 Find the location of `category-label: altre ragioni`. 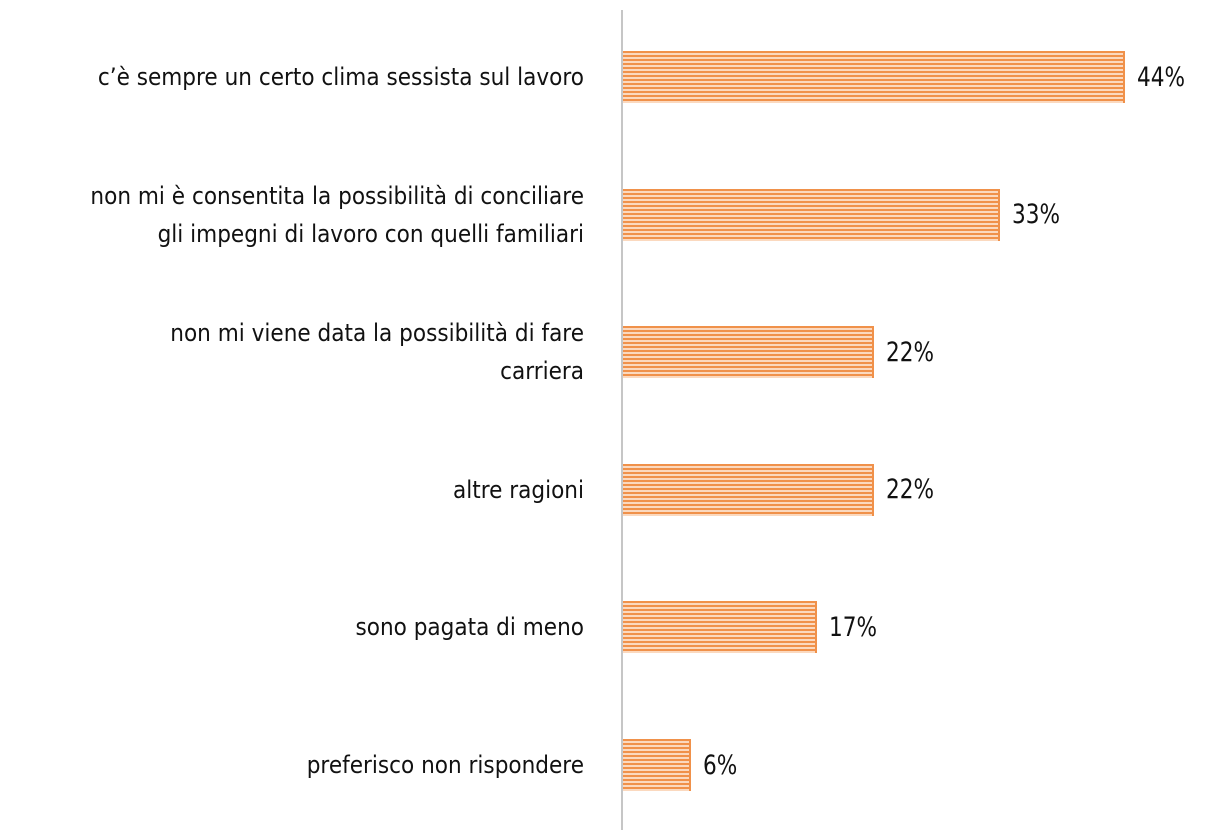

category-label: altre ragioni is located at coordinates (518, 489).